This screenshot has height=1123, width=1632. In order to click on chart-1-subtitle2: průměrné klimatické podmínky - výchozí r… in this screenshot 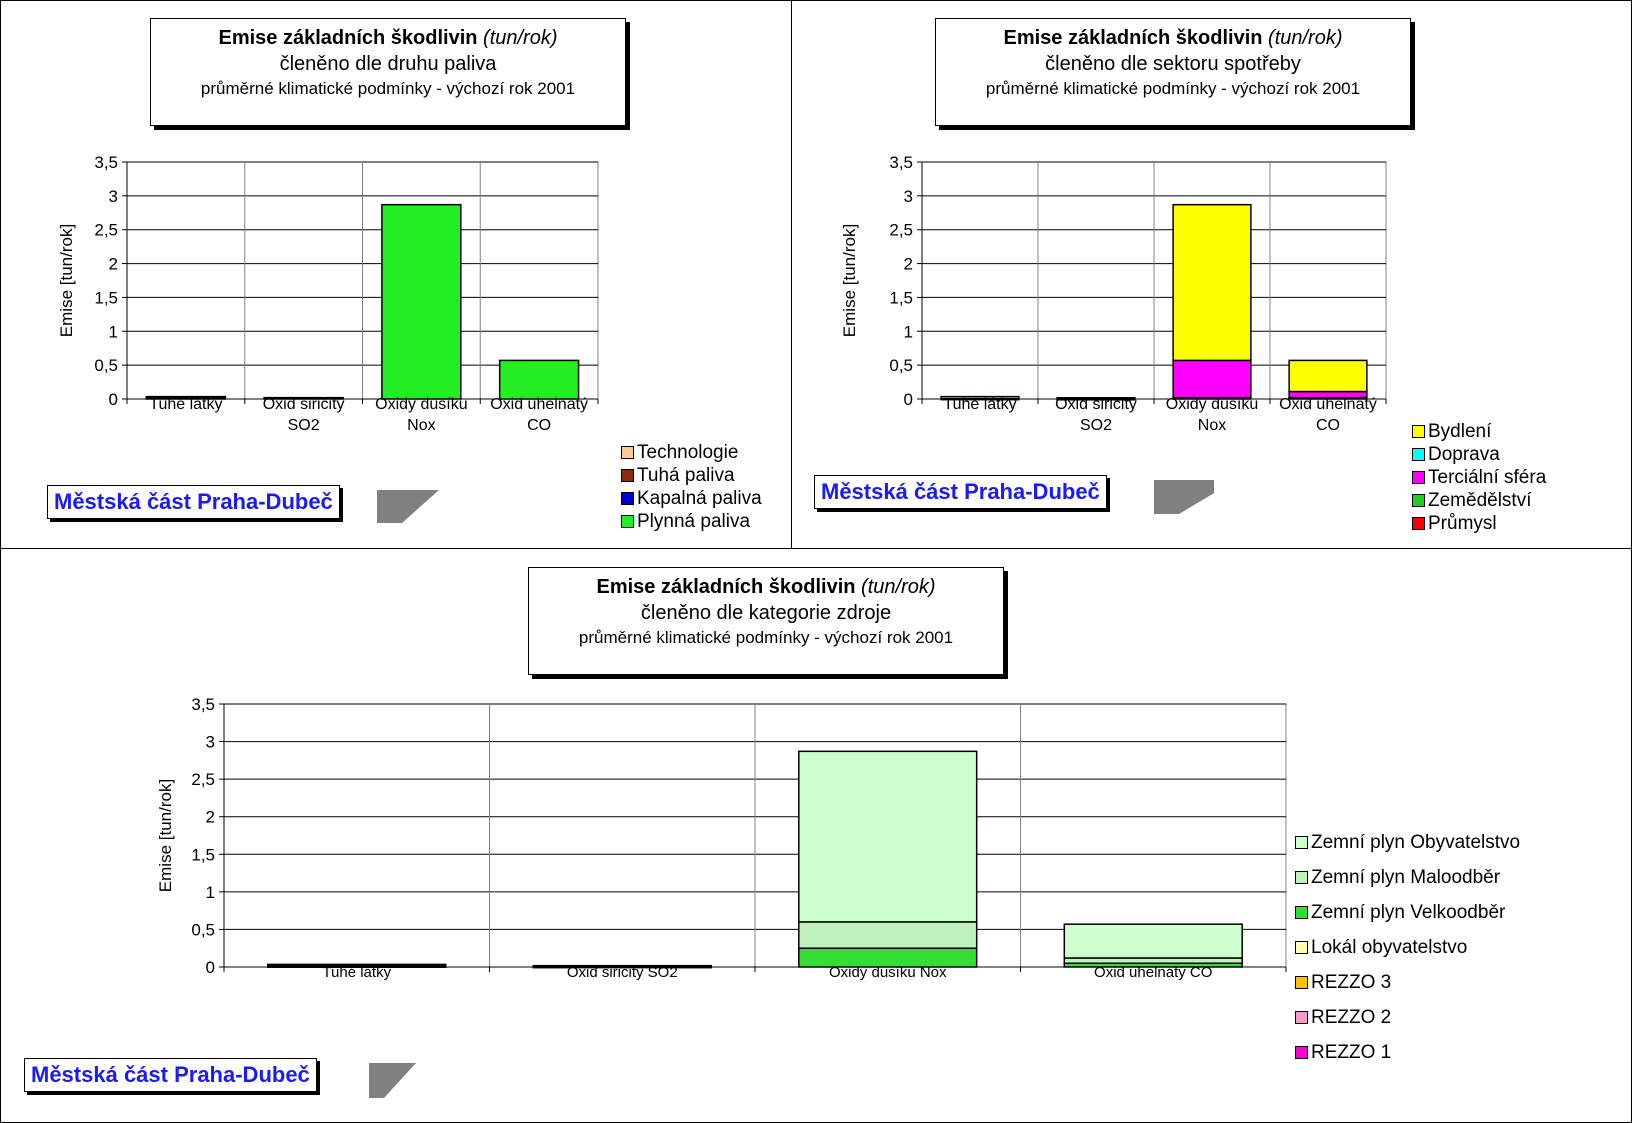, I will do `click(388, 88)`.